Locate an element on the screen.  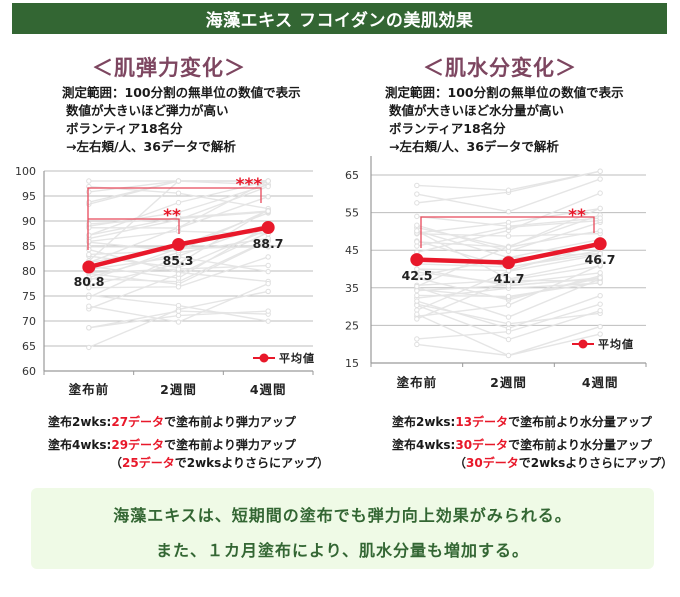
y-tick-label: 85 is located at coordinates (29, 246).